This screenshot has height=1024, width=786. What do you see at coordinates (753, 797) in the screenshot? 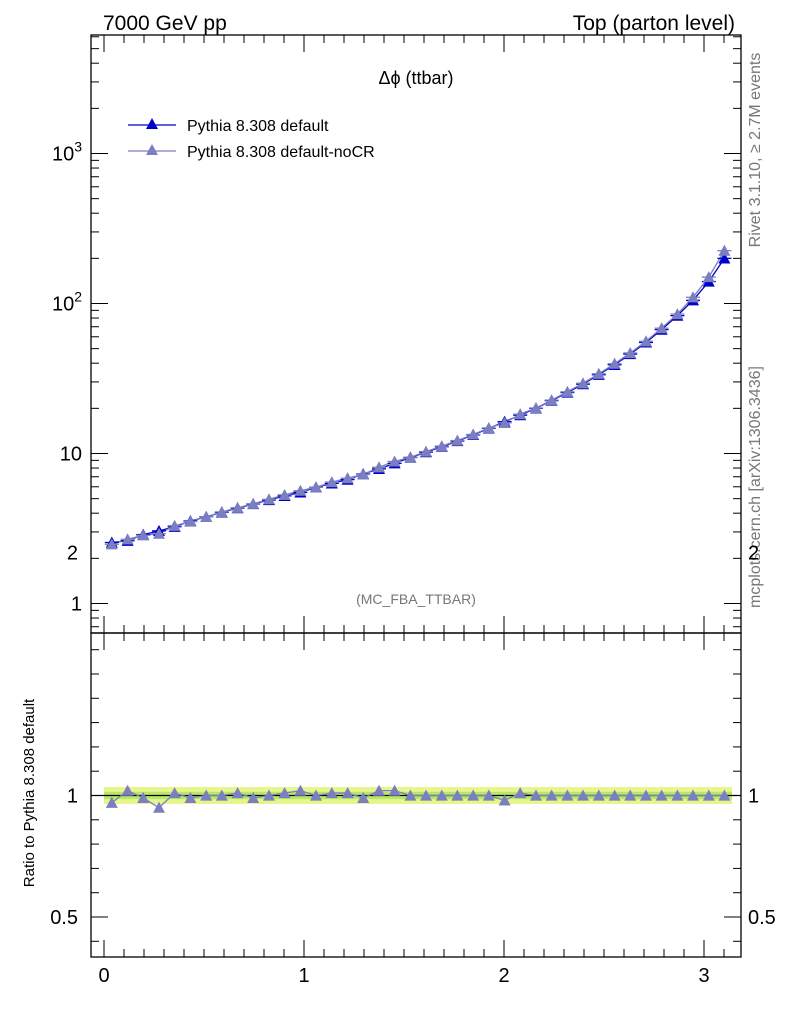
I see `ratio-y-tick-label-right: 1` at bounding box center [753, 797].